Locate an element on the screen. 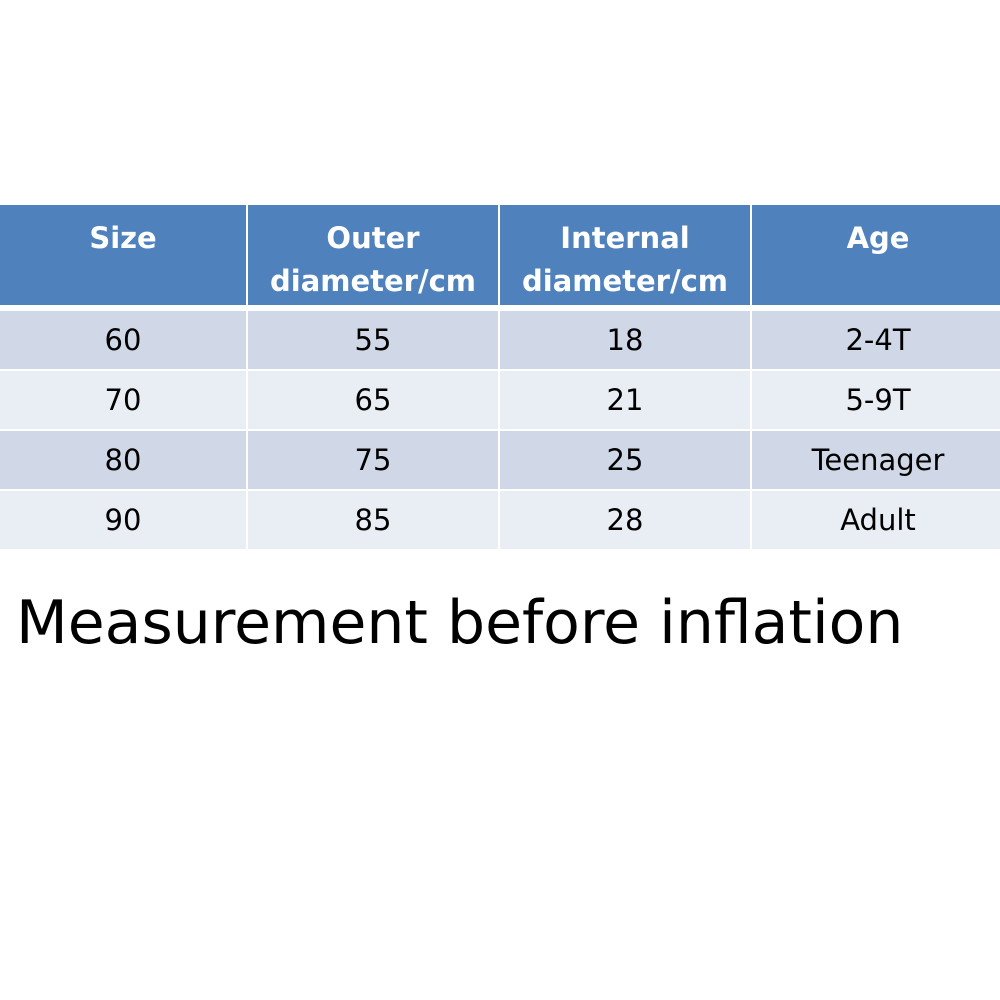 This screenshot has width=1000, height=1000. header-cell: Outer diameter/cm is located at coordinates (373, 255).